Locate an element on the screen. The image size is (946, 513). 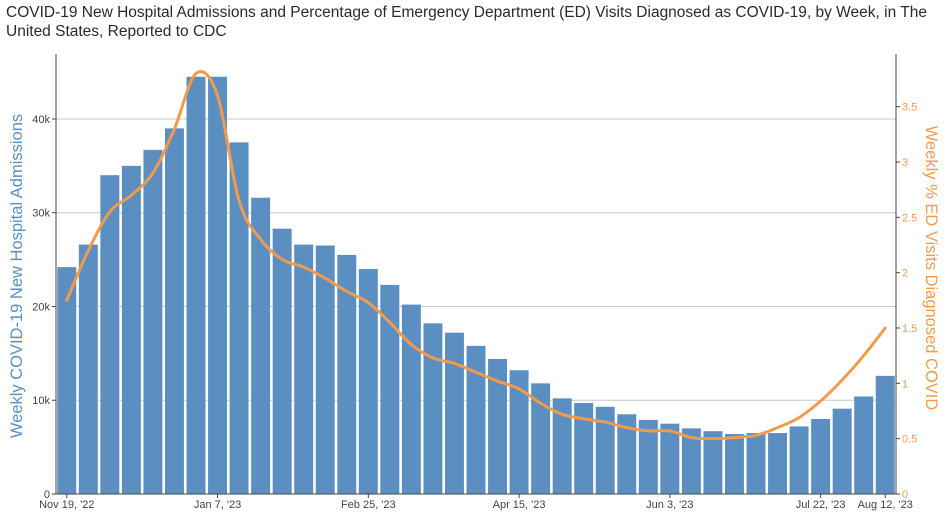
right-tick-label-1: 0.5 is located at coordinates (909, 440).